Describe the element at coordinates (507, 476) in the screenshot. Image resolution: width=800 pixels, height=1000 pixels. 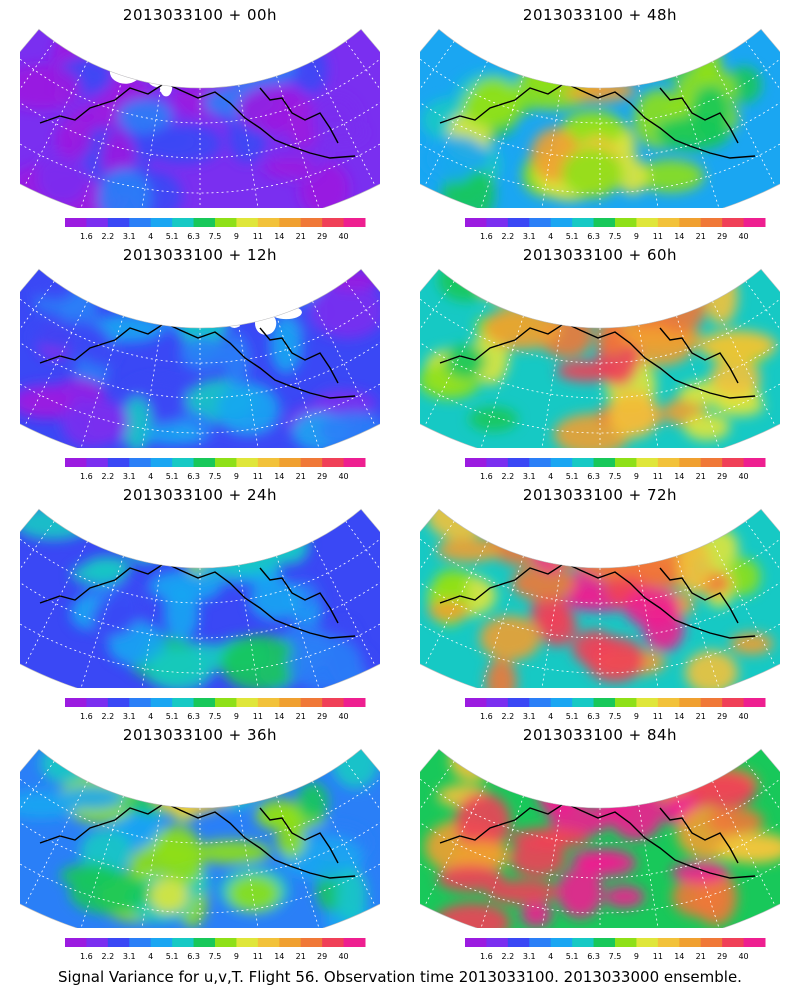
I see `colorbar-tick-label: 2.2` at that location.